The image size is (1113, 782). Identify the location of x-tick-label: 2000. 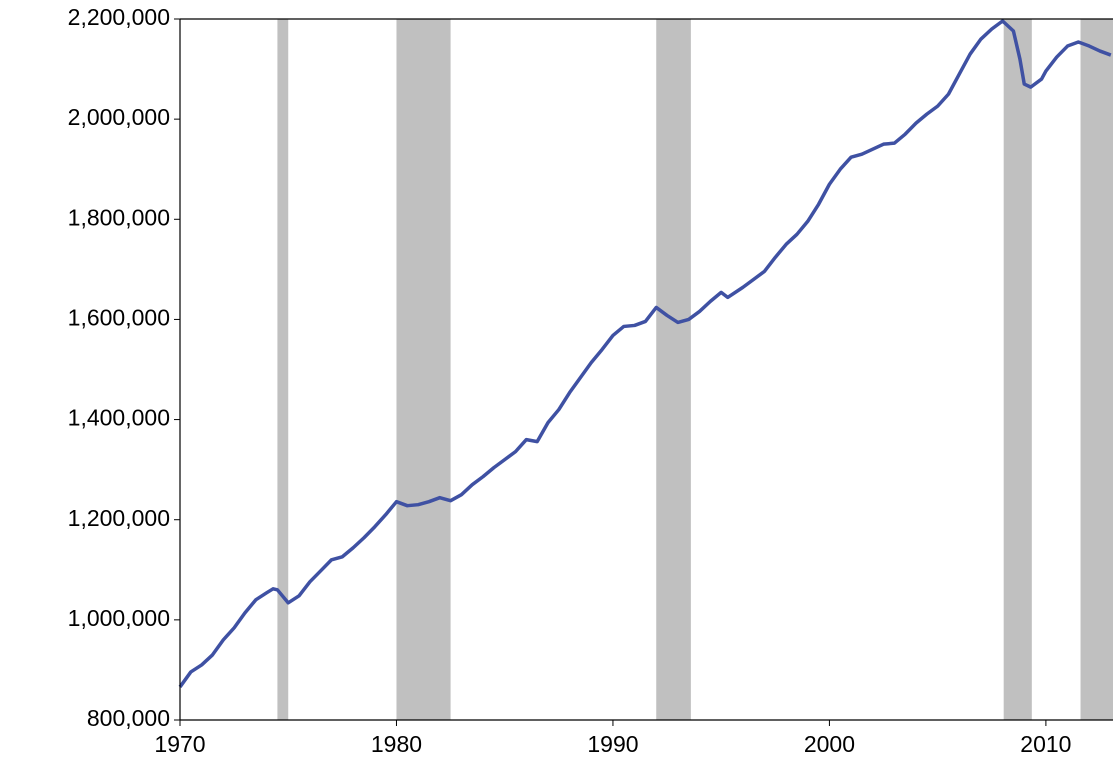
(829, 744).